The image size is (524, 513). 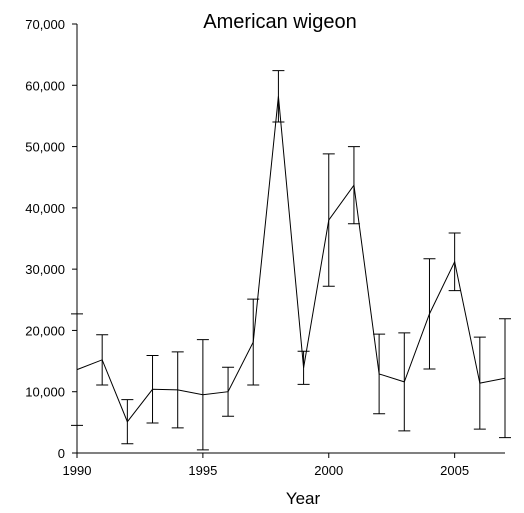 I want to click on y-tick-label: 40,000, so click(x=45, y=208).